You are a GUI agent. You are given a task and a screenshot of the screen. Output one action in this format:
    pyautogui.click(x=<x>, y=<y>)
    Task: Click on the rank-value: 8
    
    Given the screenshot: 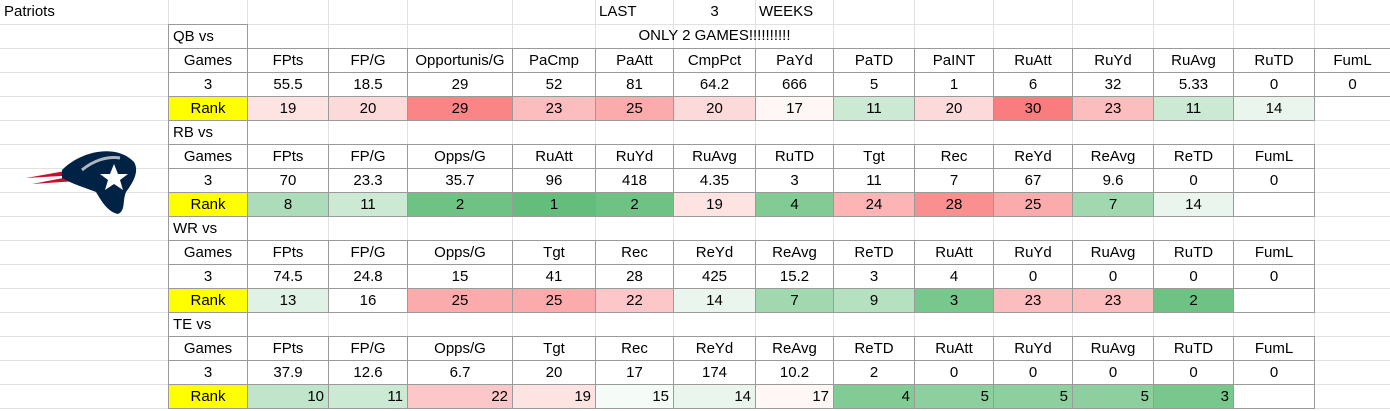 What is the action you would take?
    pyautogui.click(x=288, y=204)
    